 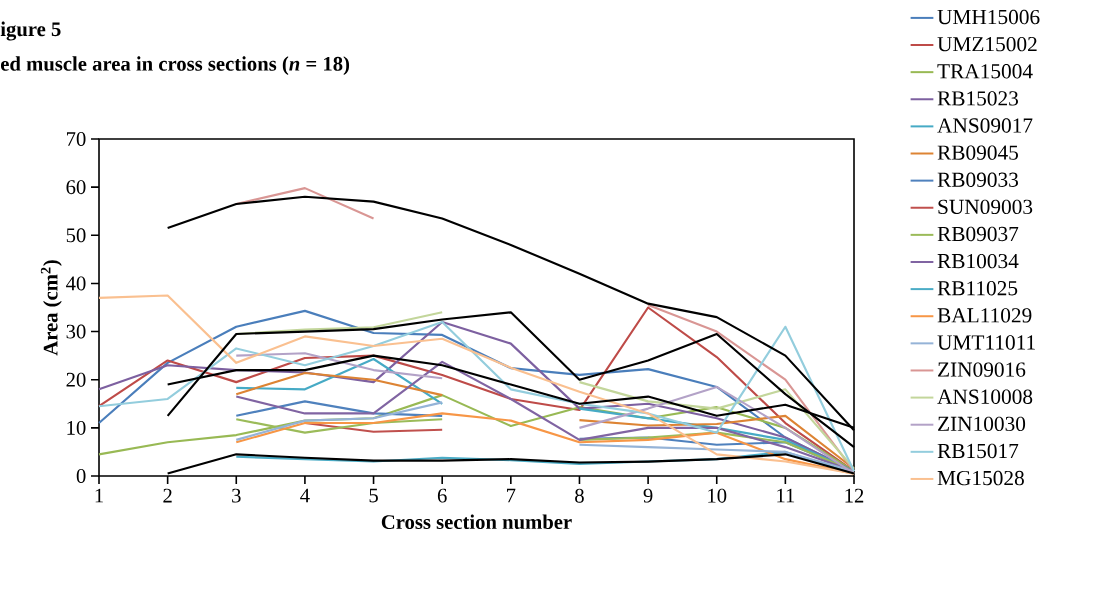 What do you see at coordinates (978, 234) in the screenshot?
I see `legend-label: RB09037` at bounding box center [978, 234].